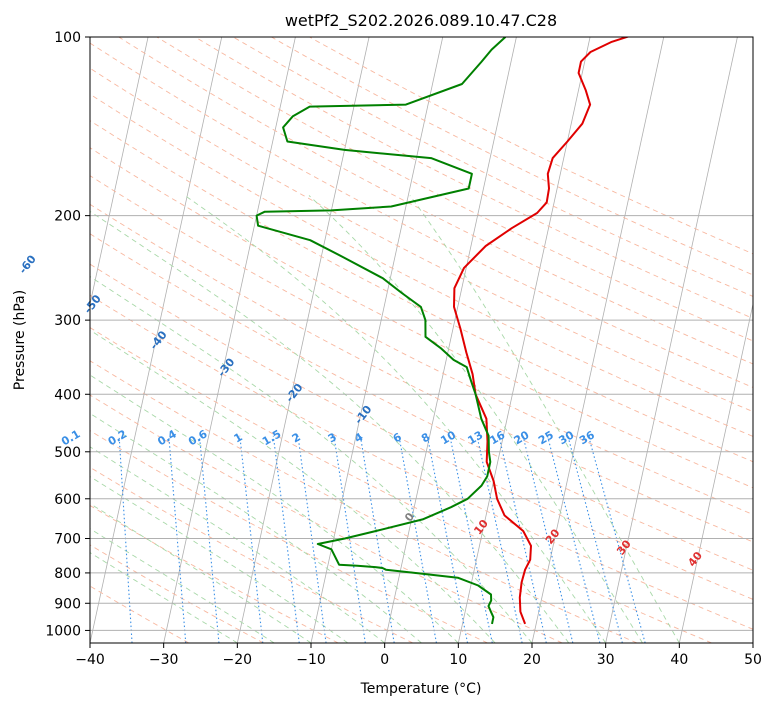 The width and height of the screenshot is (775, 708). I want to click on x-tick-label: −40, so click(90, 660).